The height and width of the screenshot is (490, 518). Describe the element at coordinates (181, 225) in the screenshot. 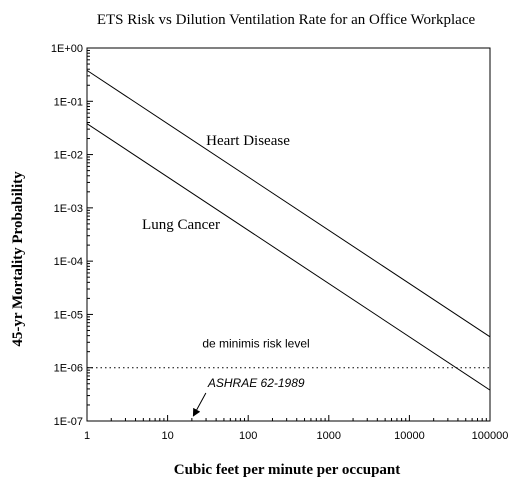

I see `lung-cancer-label: Lung Cancer` at that location.